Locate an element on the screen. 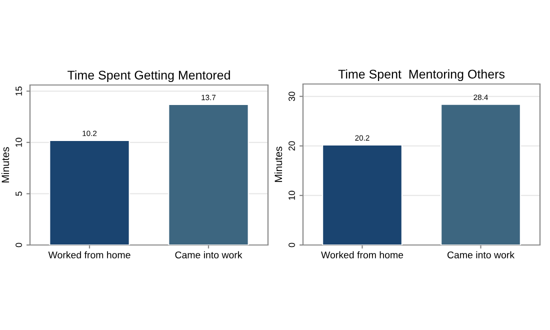 The height and width of the screenshot is (330, 550). y-tick-label: 15 is located at coordinates (19, 91).